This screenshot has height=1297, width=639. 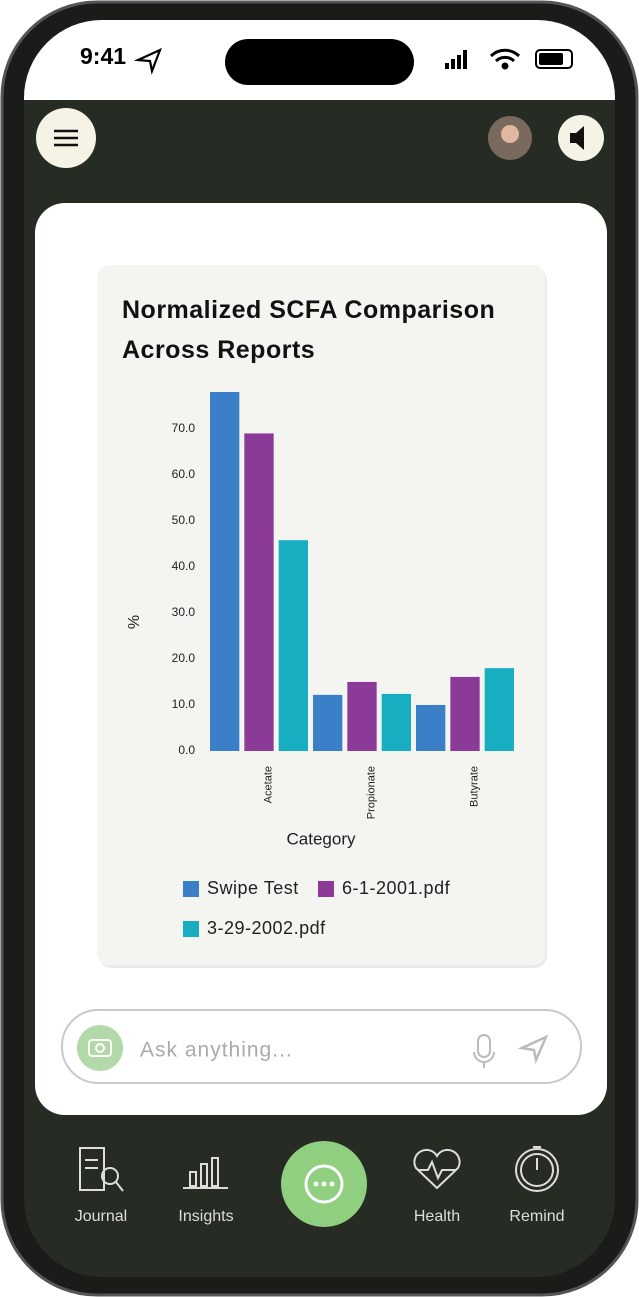 I want to click on signal-icon, so click(x=456, y=59).